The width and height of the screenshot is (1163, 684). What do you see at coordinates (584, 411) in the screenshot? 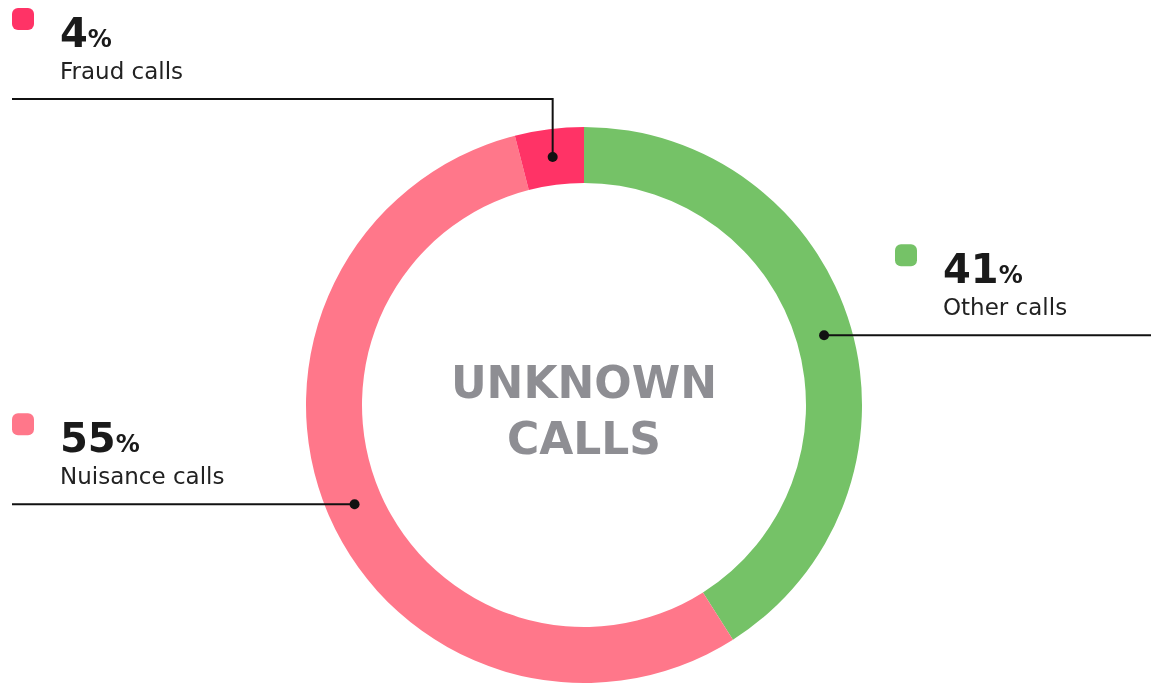
I see `text: UNKNOWN CALLS` at bounding box center [584, 411].